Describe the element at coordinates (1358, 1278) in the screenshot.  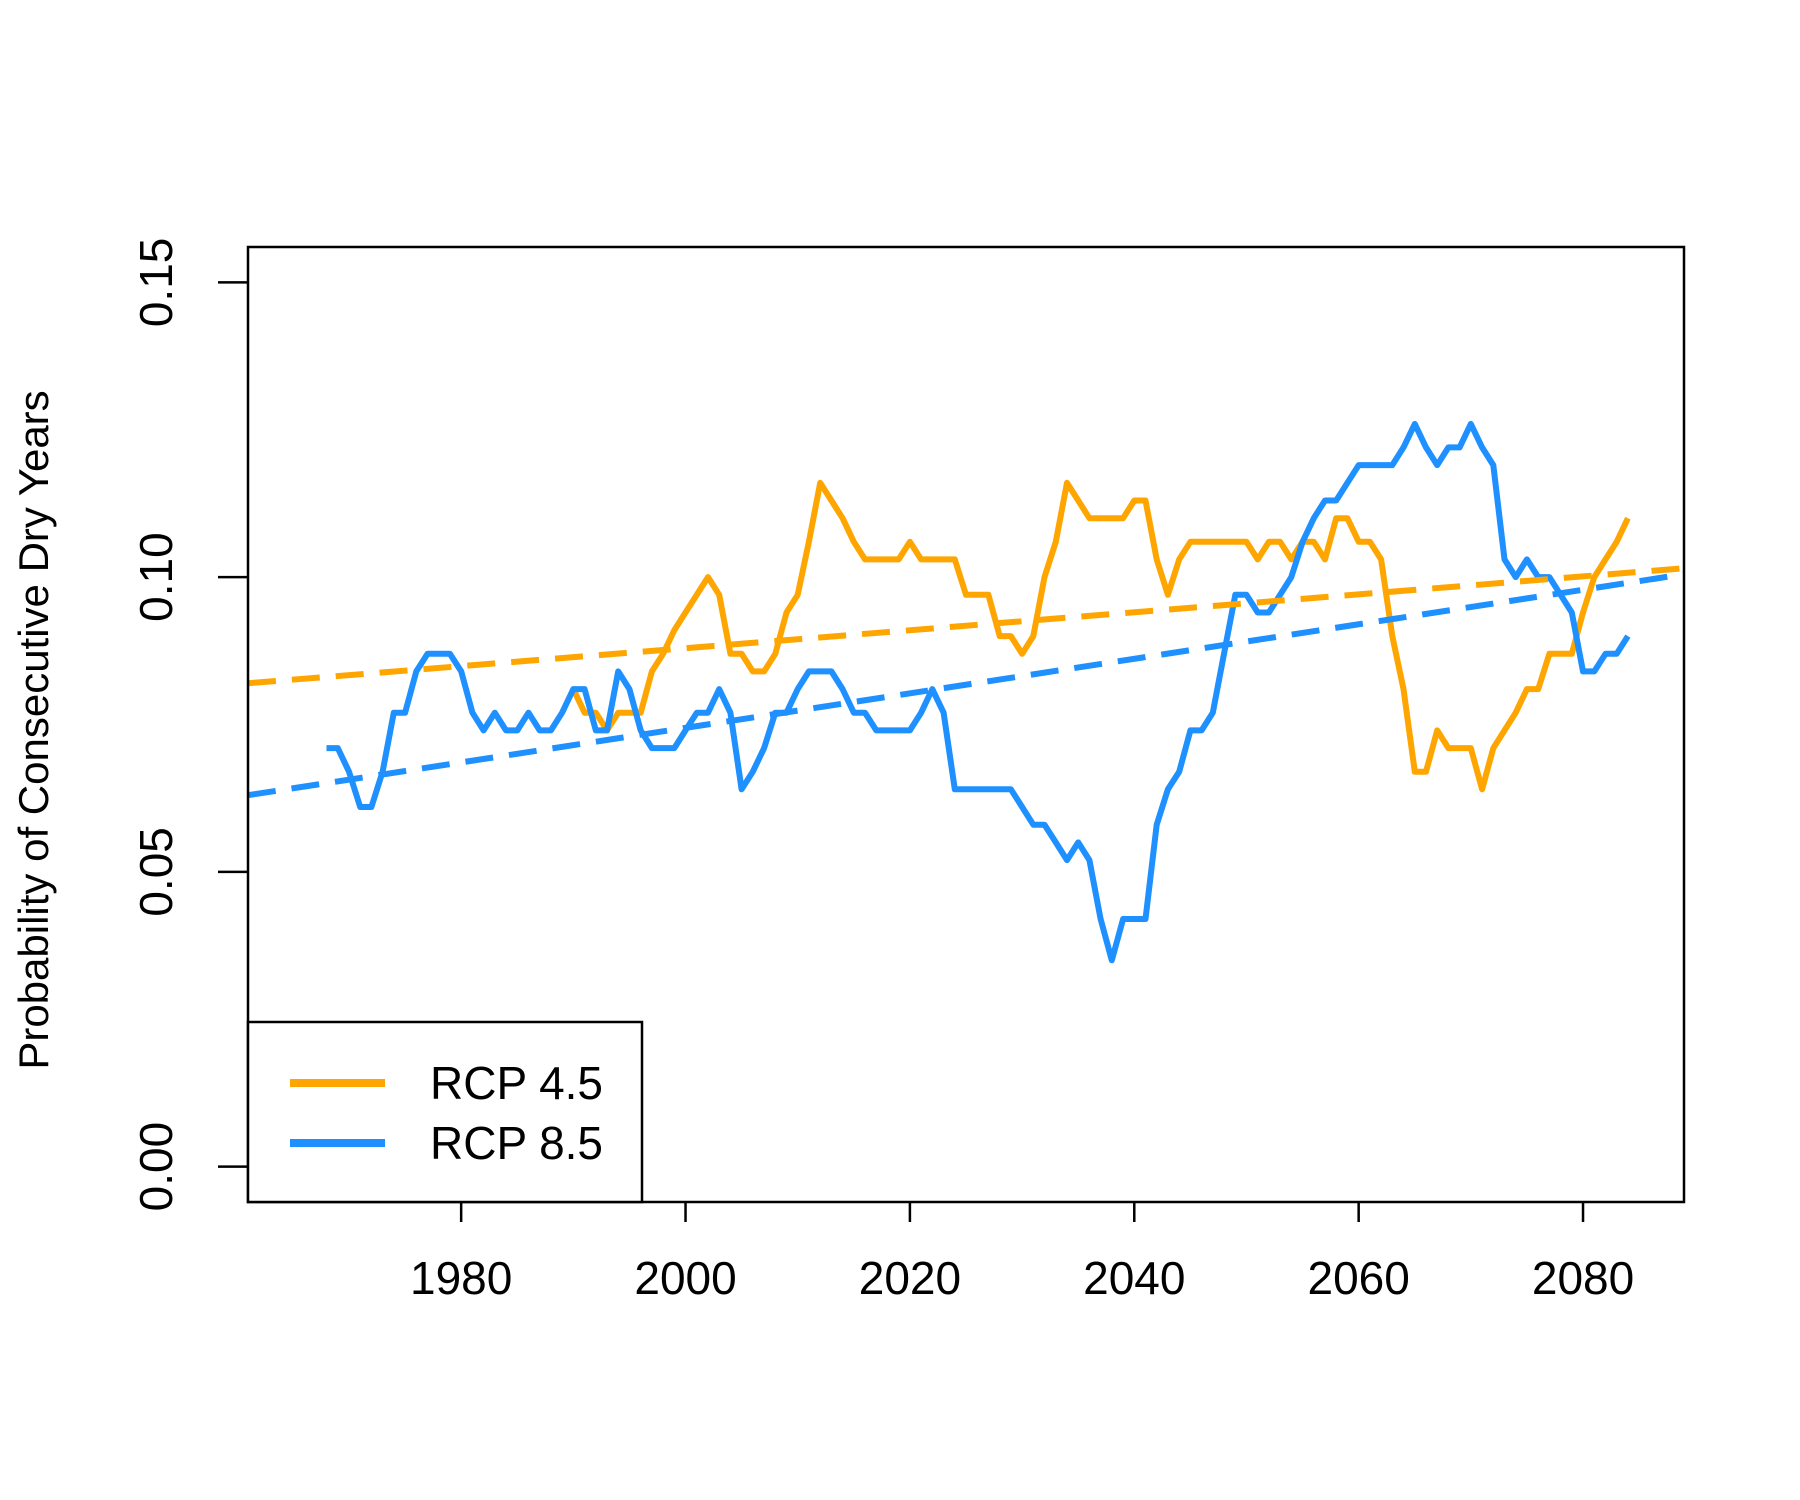
I see `x-tick-label: 2060` at that location.